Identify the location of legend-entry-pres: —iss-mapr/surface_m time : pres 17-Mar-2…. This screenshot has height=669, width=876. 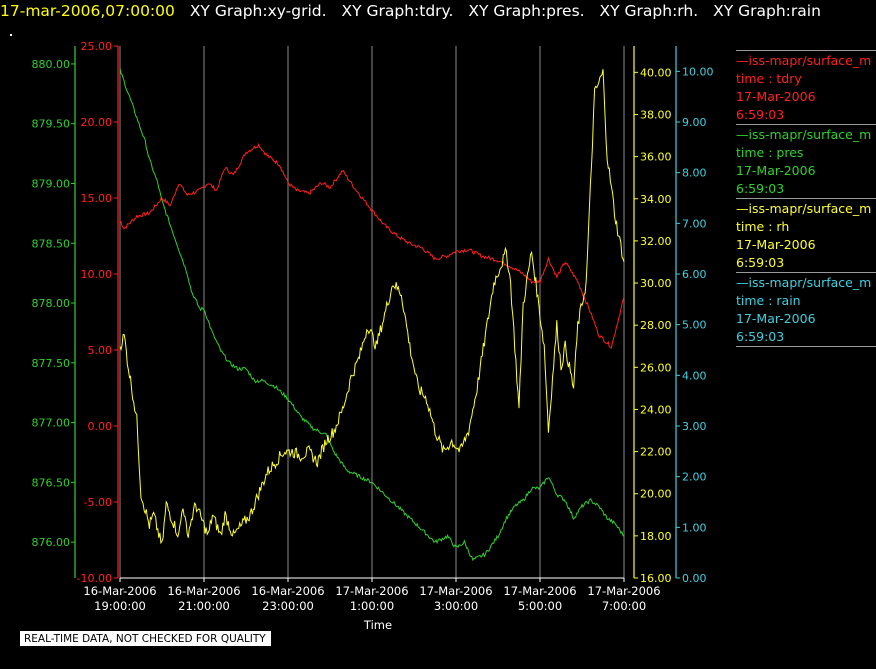
(806, 161).